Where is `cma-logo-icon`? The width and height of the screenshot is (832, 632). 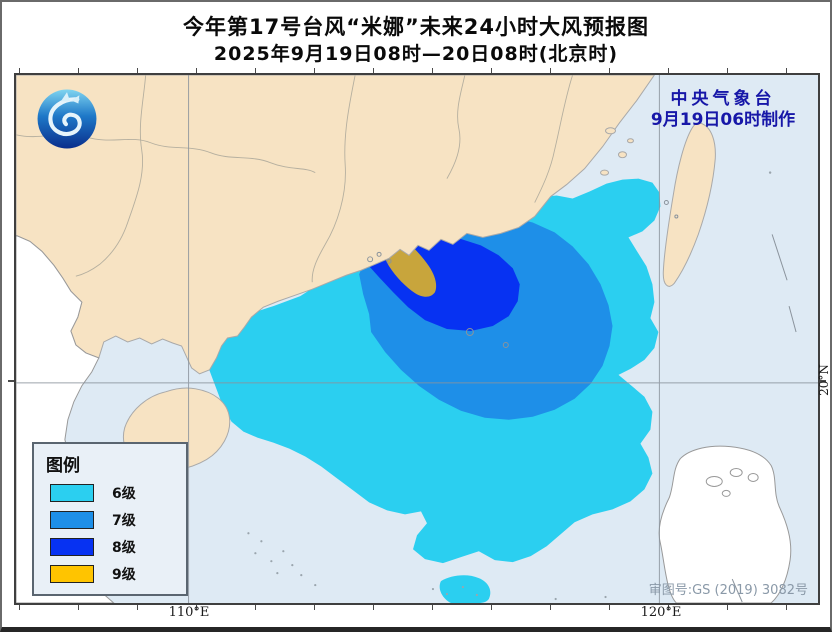 cma-logo-icon is located at coordinates (67, 119).